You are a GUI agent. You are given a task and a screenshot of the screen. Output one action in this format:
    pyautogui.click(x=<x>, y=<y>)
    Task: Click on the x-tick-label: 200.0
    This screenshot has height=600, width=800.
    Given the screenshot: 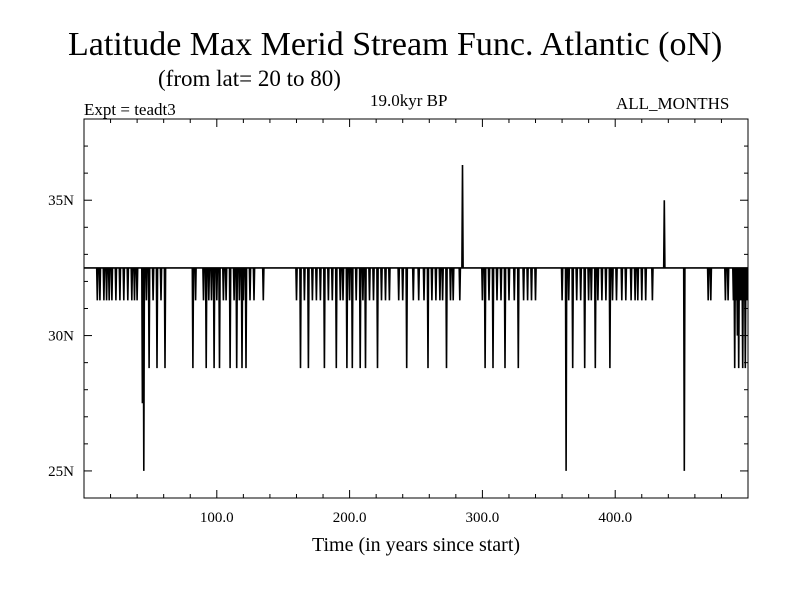 What is the action you would take?
    pyautogui.click(x=350, y=518)
    